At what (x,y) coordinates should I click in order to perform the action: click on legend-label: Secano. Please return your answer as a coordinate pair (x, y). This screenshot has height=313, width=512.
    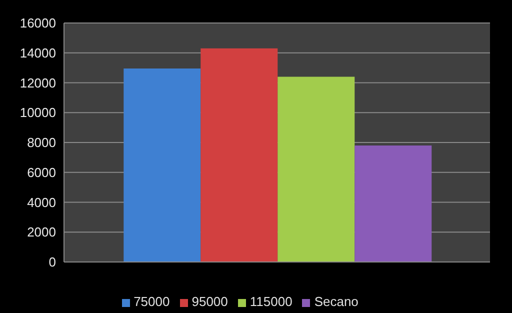
    Looking at the image, I should click on (336, 301).